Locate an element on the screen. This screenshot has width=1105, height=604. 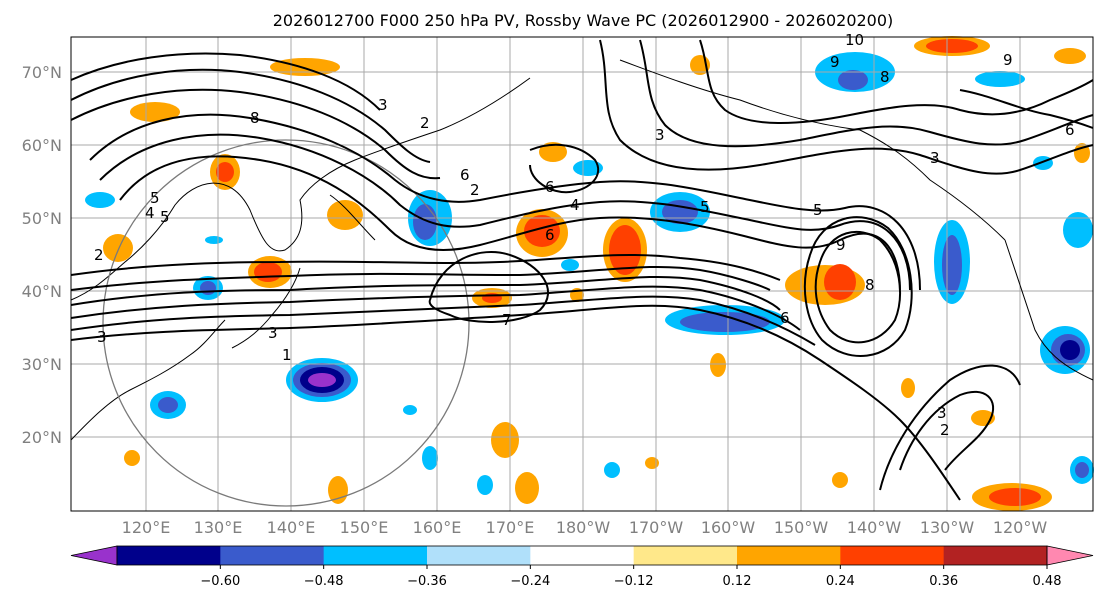
lat-label: 30°N is located at coordinates (42, 364).